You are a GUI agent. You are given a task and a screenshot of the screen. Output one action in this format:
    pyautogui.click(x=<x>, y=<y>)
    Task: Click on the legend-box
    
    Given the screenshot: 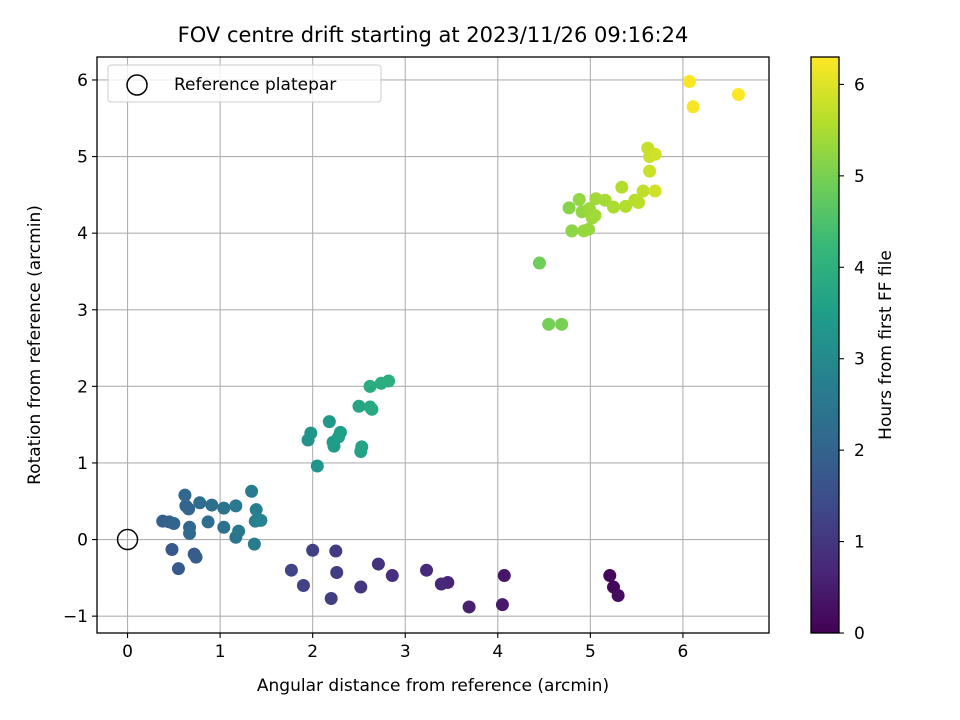 What is the action you would take?
    pyautogui.click(x=244, y=83)
    